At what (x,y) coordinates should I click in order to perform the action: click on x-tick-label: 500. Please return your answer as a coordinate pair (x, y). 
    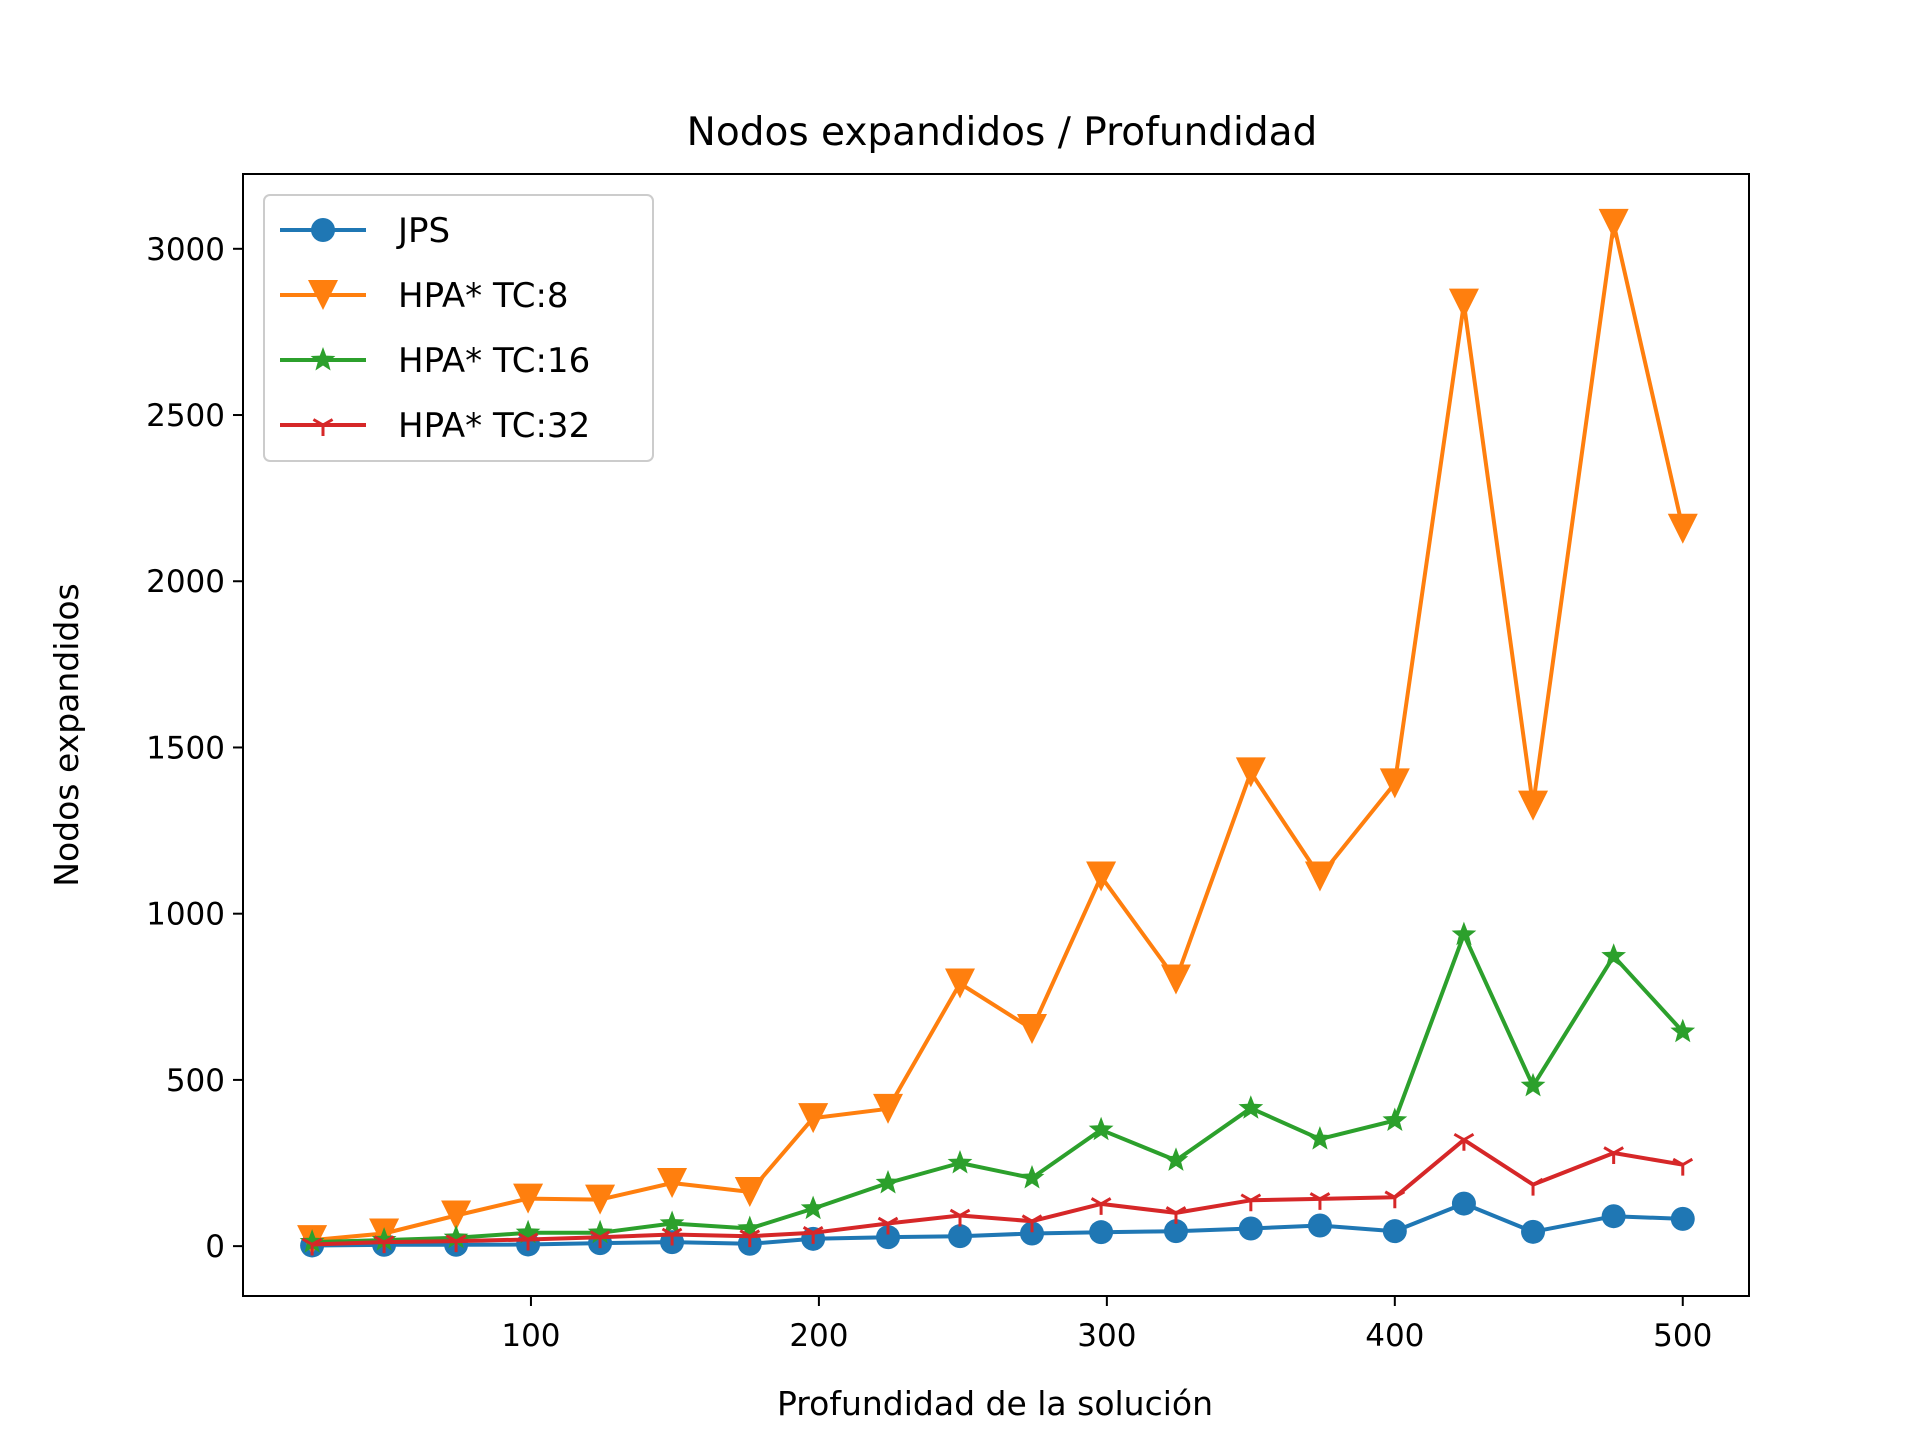
    Looking at the image, I should click on (1682, 1336).